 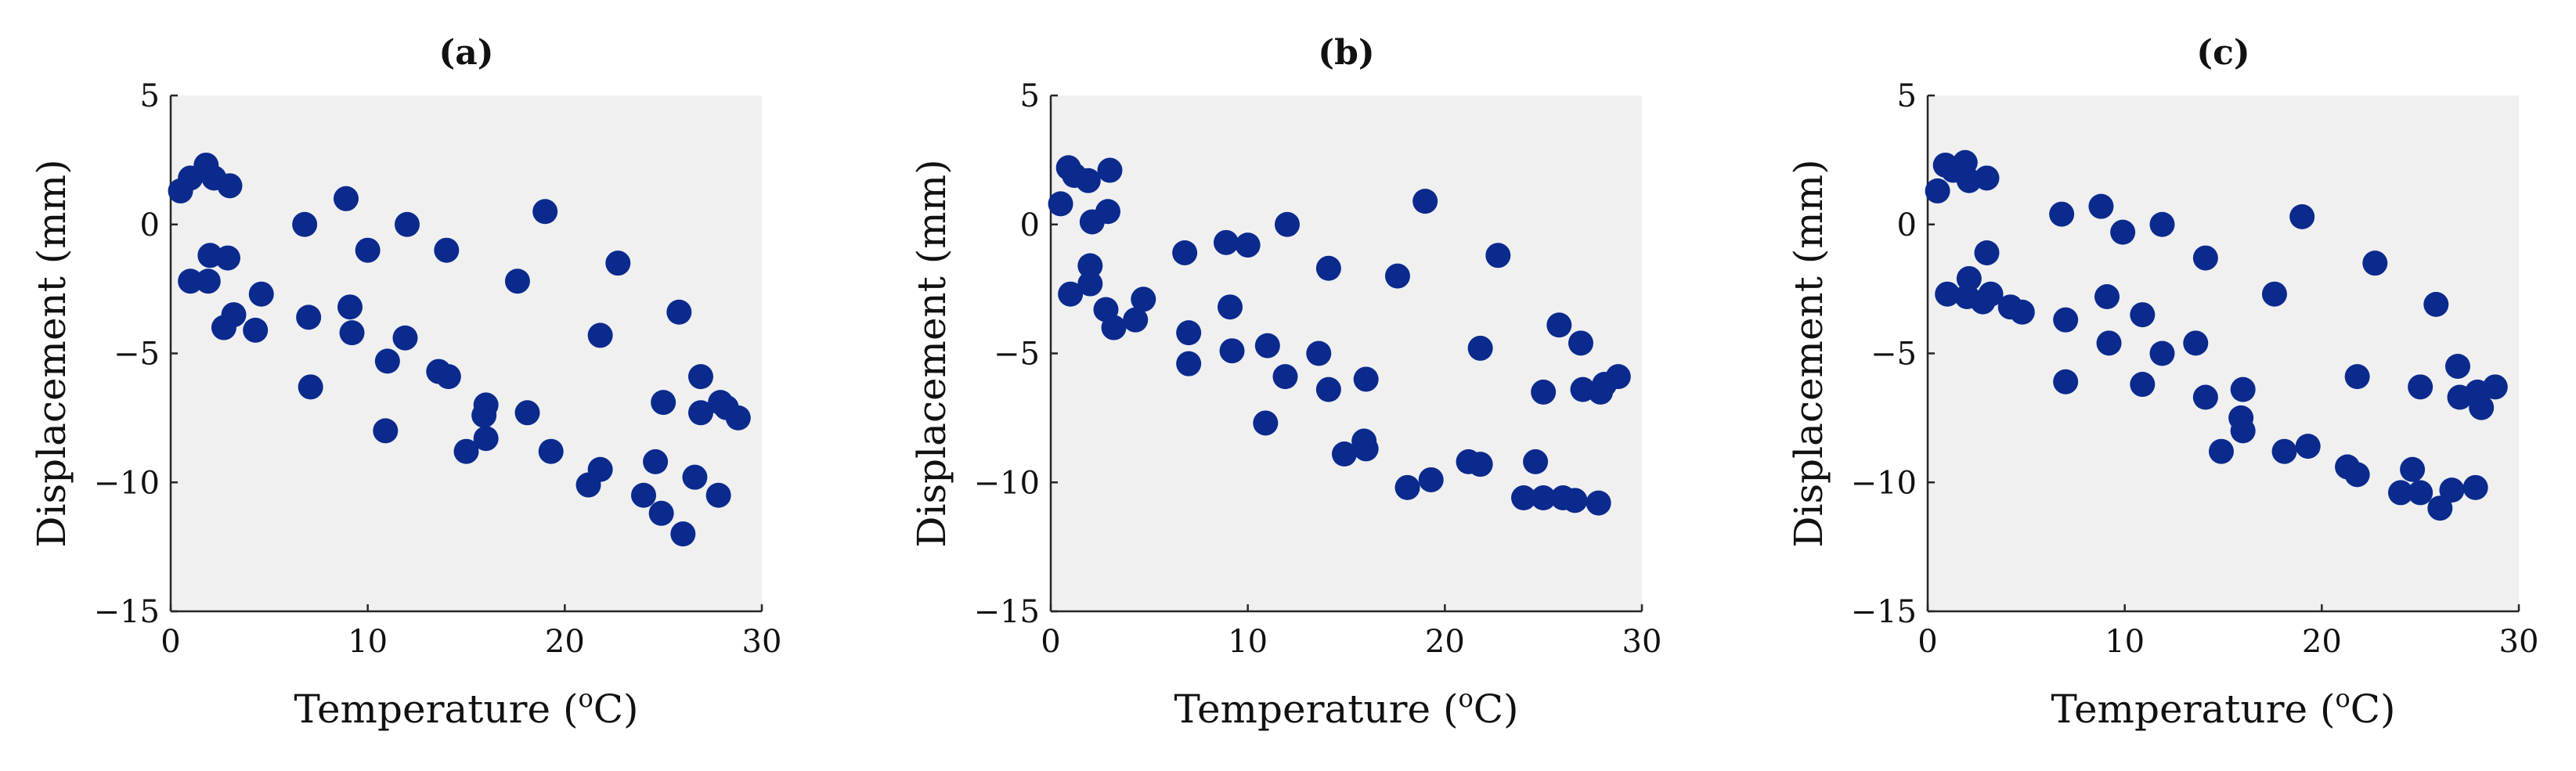 What do you see at coordinates (465, 53) in the screenshot?
I see `panel-title: (a)` at bounding box center [465, 53].